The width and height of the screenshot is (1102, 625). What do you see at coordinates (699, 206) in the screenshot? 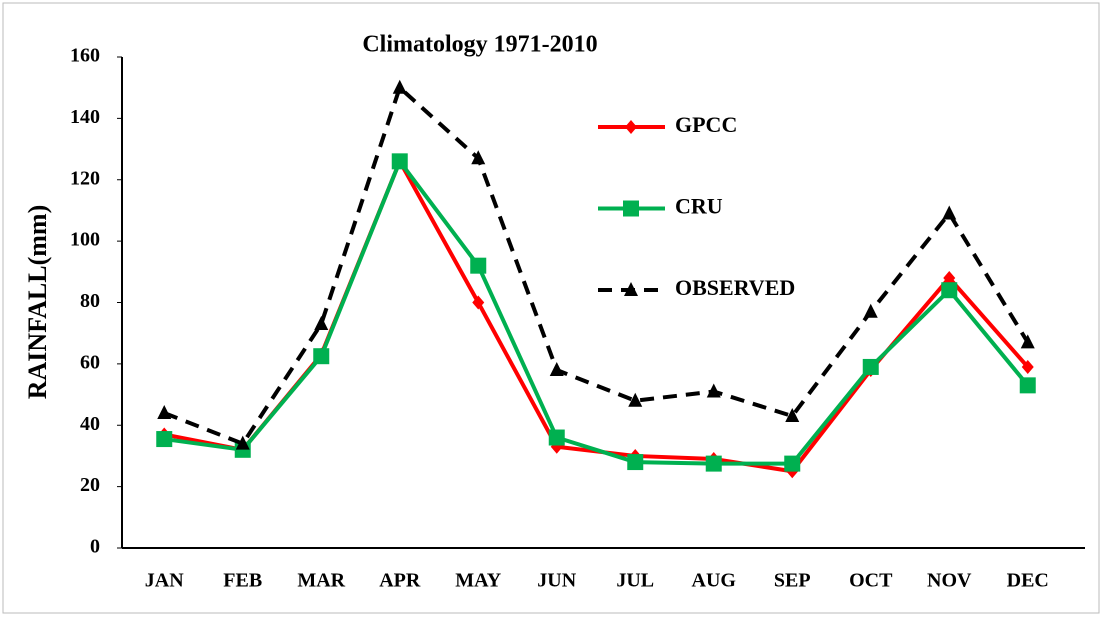
I see `legend-label: CRU` at bounding box center [699, 206].